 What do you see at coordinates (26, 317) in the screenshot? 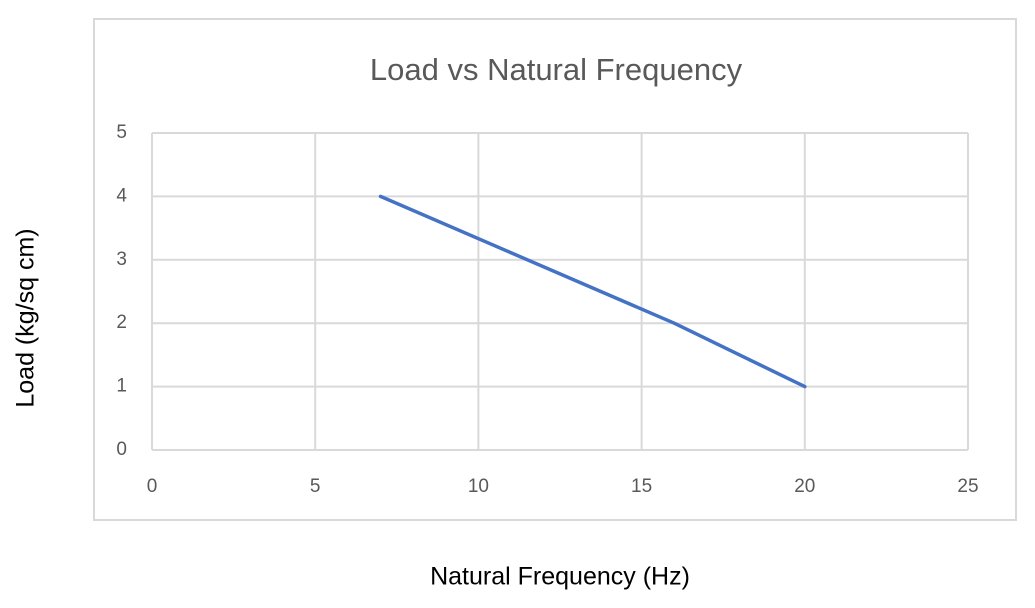
I see `y-axis-title: Load (kg/sq cm)` at bounding box center [26, 317].